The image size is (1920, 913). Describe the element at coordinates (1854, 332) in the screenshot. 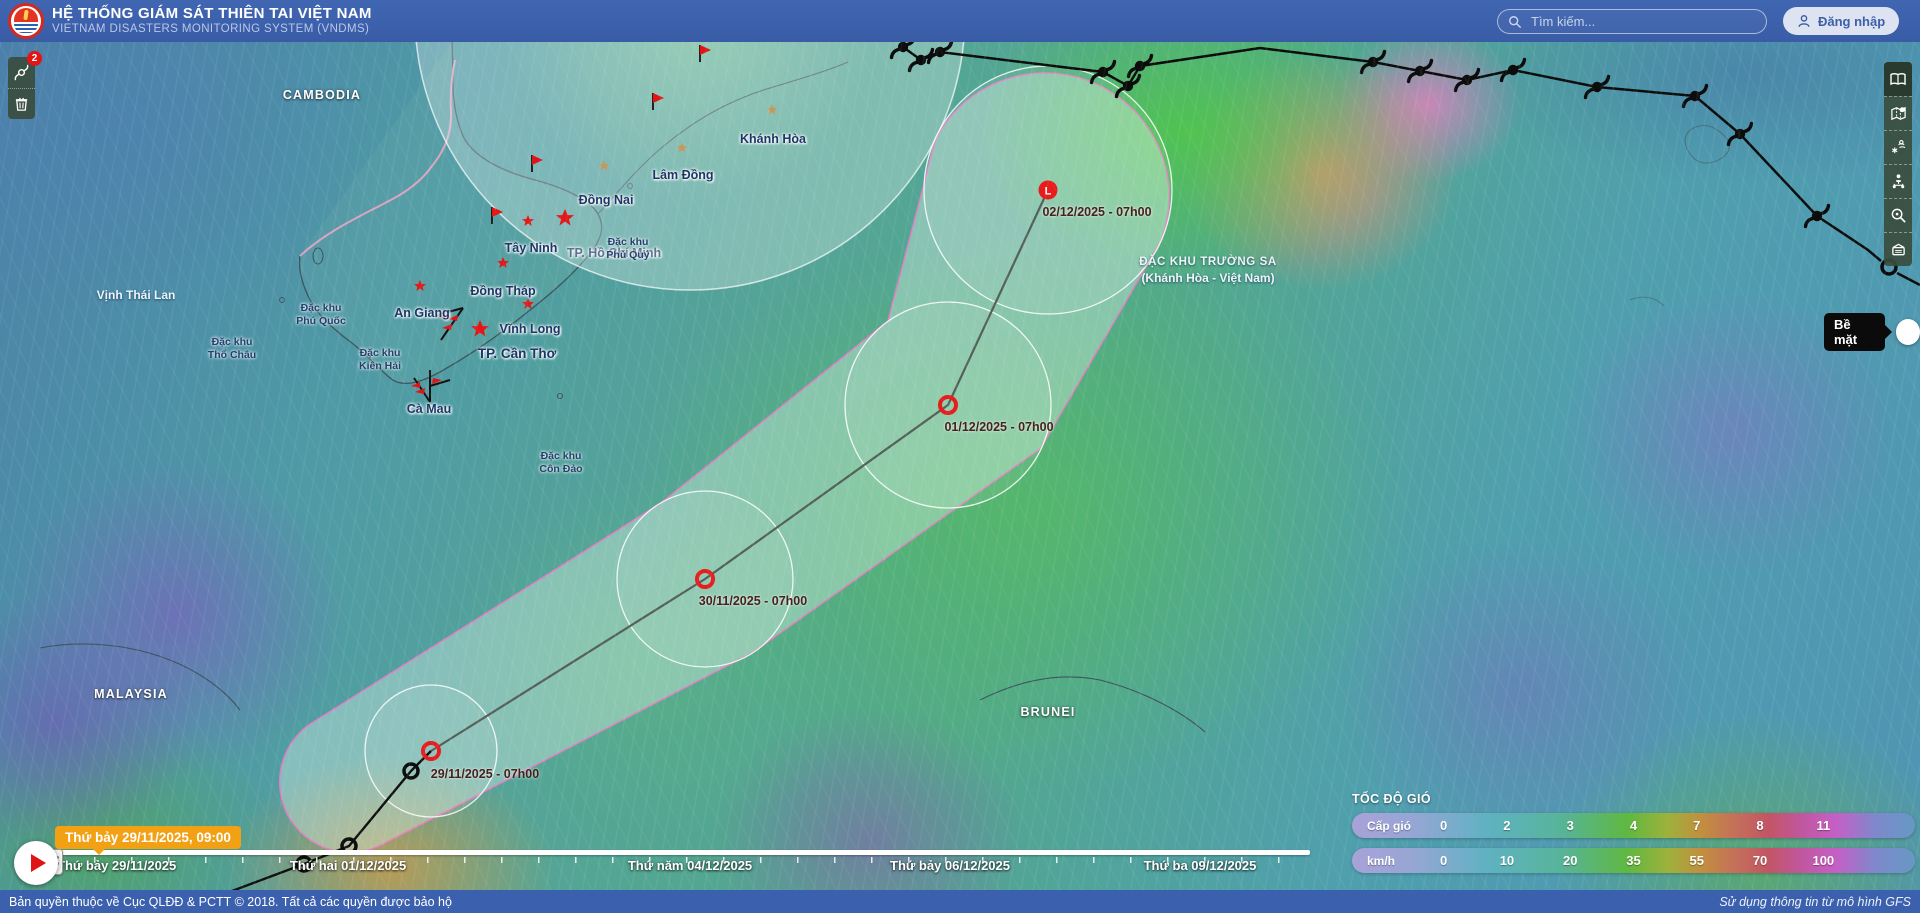

I see `surface-toggle-label: Bề mặt` at that location.